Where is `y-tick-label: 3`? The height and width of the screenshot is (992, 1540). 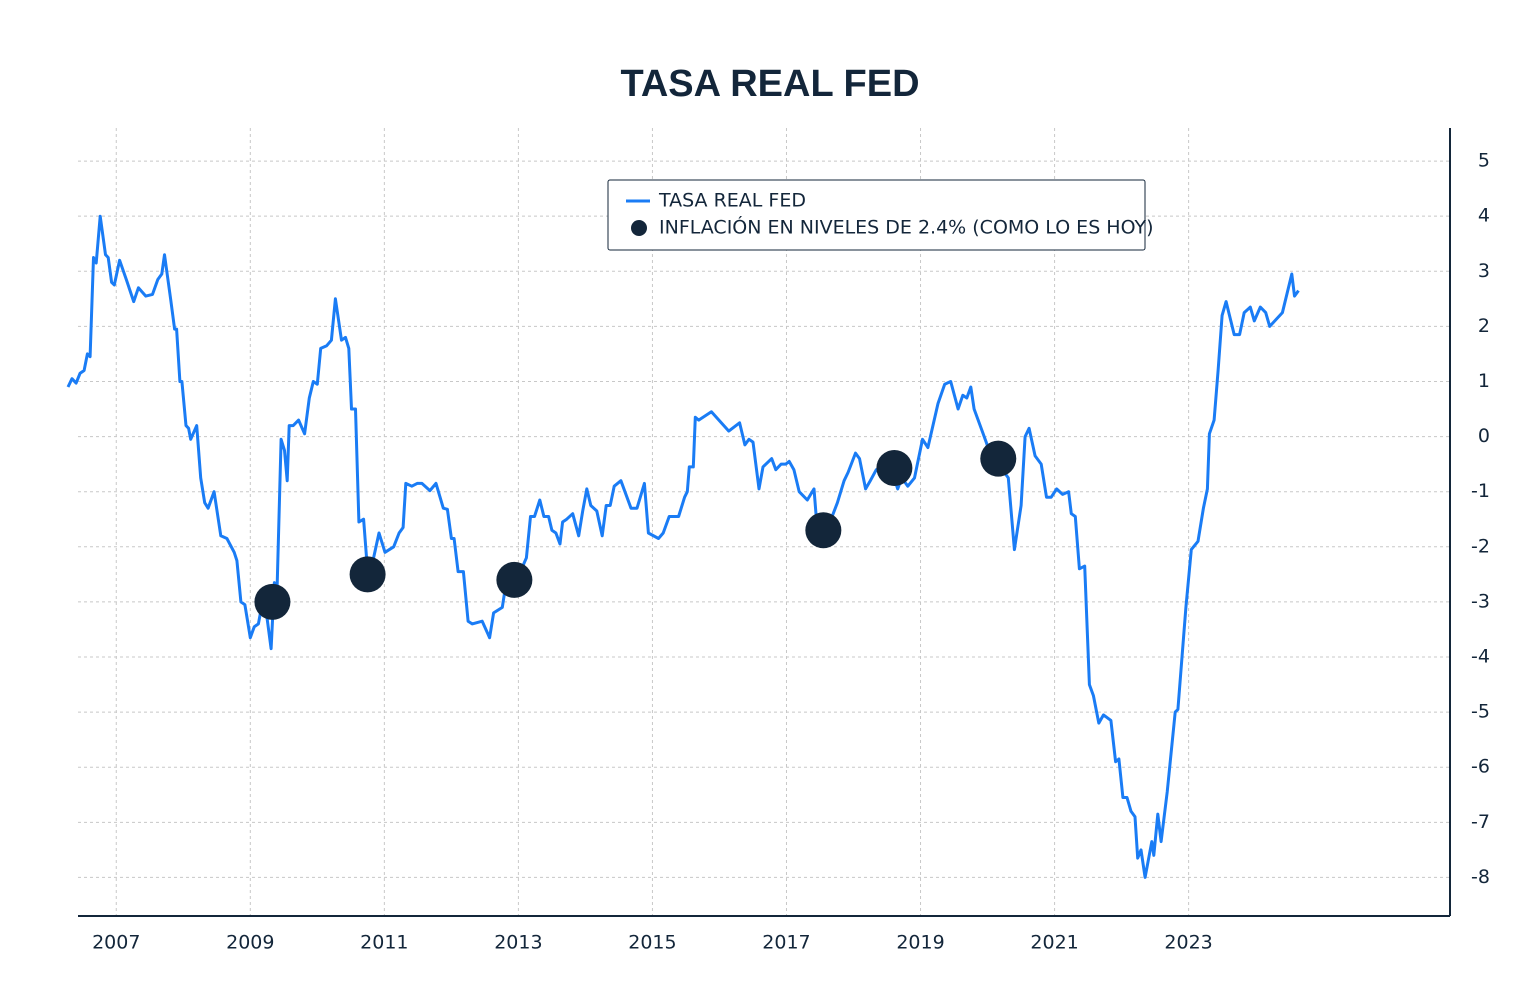 y-tick-label: 3 is located at coordinates (1484, 271).